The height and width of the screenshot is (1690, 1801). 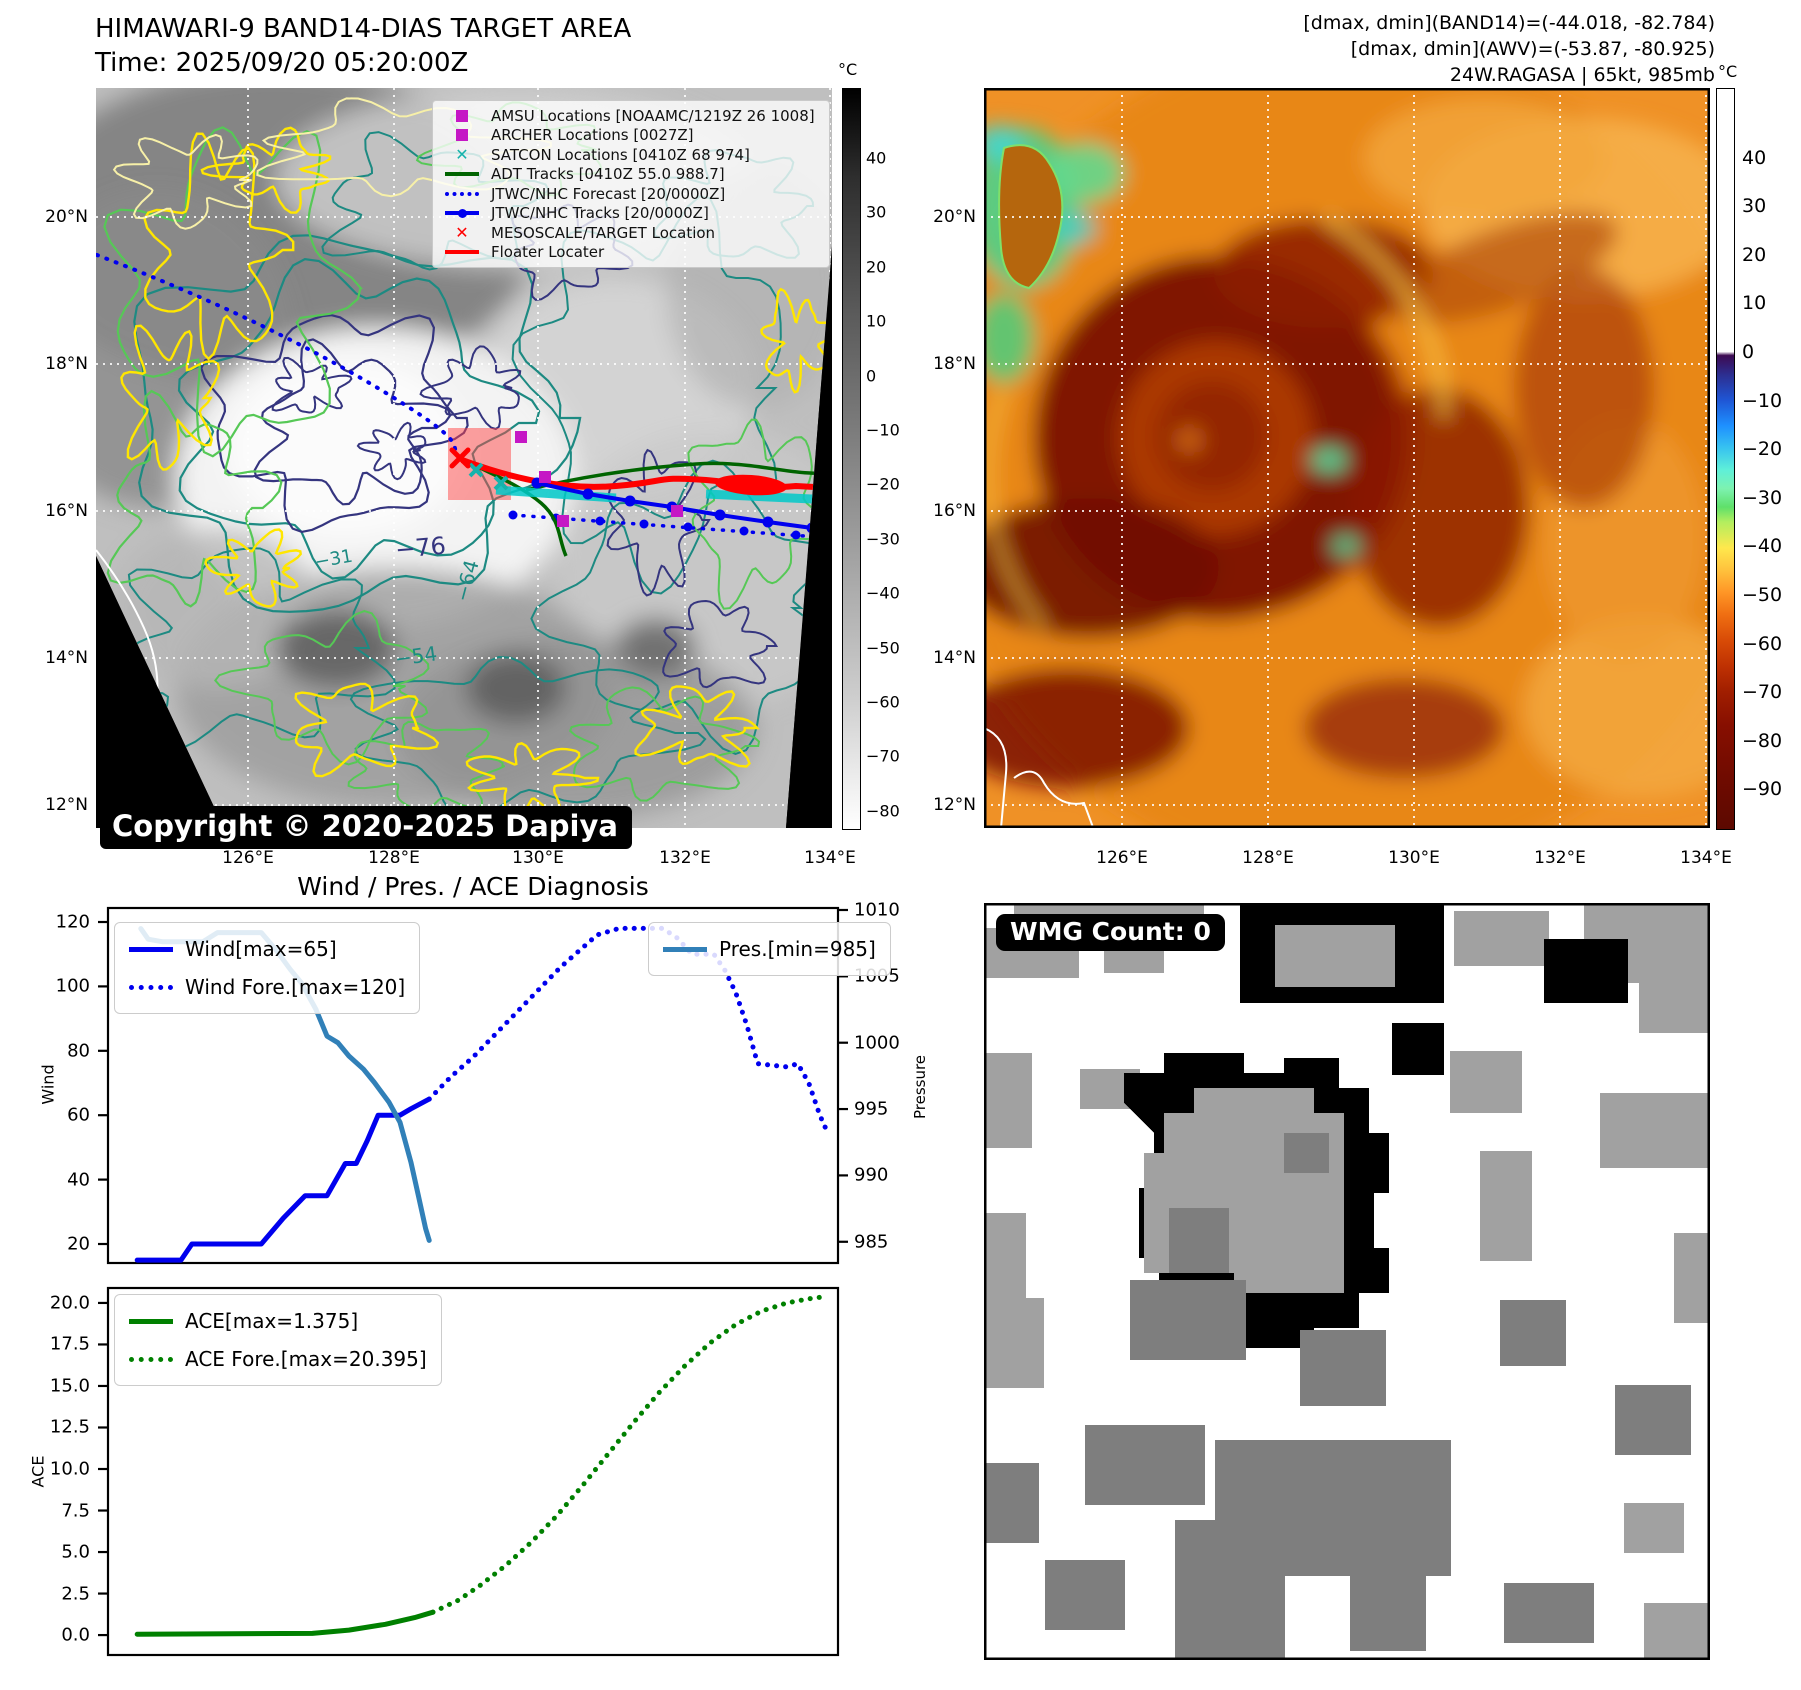 What do you see at coordinates (883, 702) in the screenshot?
I see `band14-colorbar-tick: −60` at bounding box center [883, 702].